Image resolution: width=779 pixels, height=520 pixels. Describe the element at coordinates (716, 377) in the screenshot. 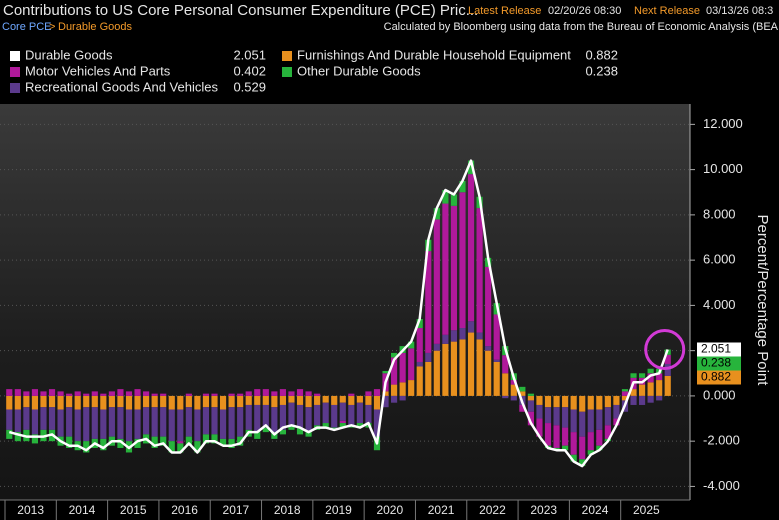

I see `value-tag-label: 0.882` at that location.